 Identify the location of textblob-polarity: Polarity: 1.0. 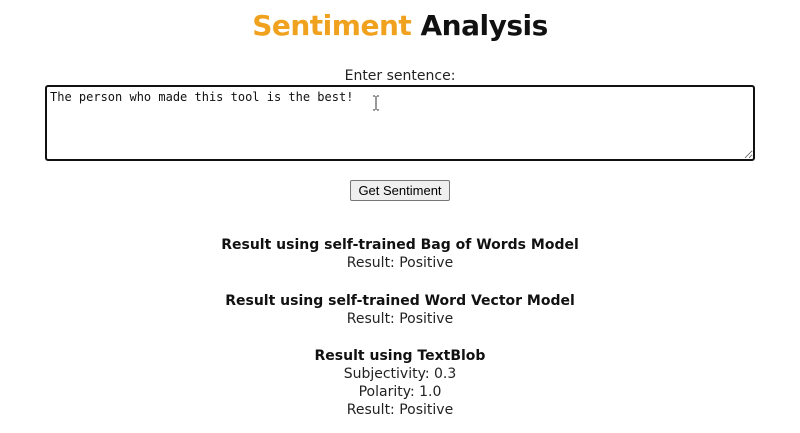
(400, 392).